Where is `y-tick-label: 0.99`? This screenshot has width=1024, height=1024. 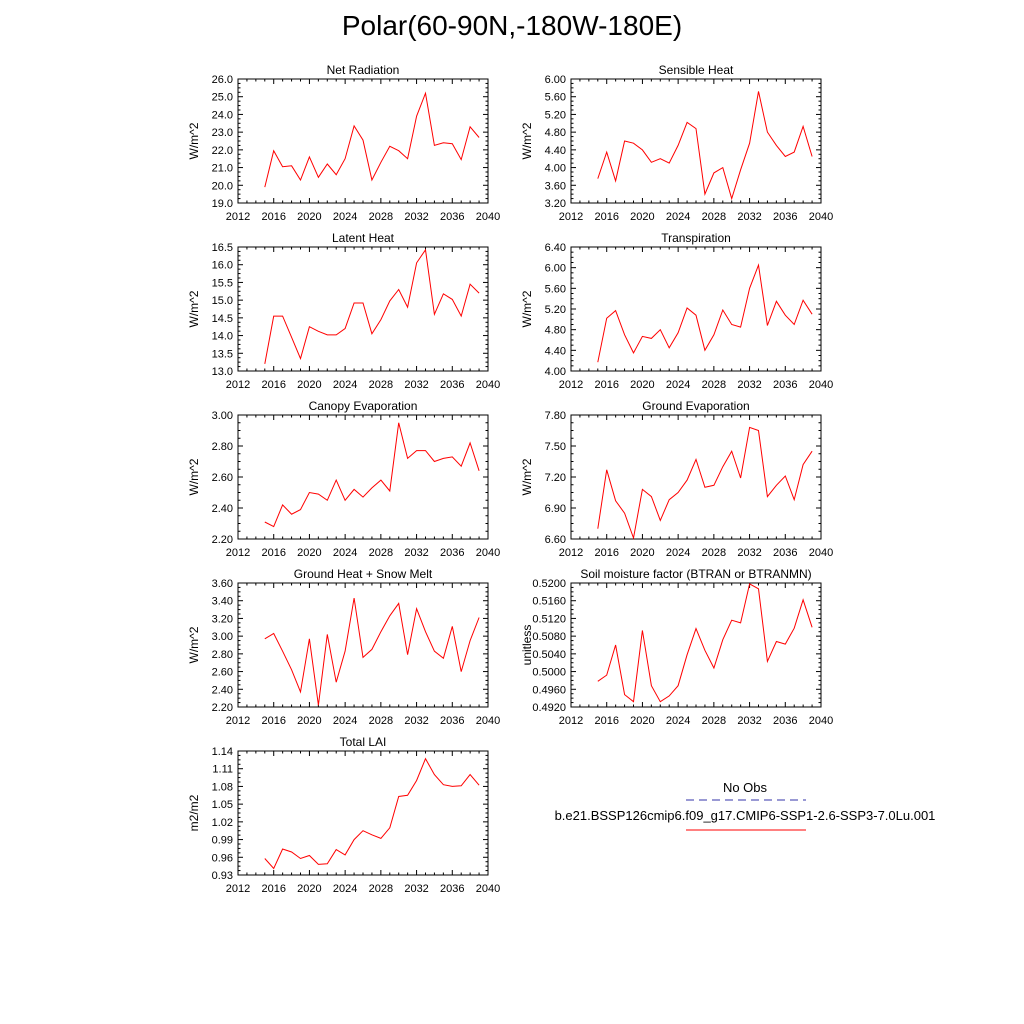
y-tick-label: 0.99 is located at coordinates (222, 841).